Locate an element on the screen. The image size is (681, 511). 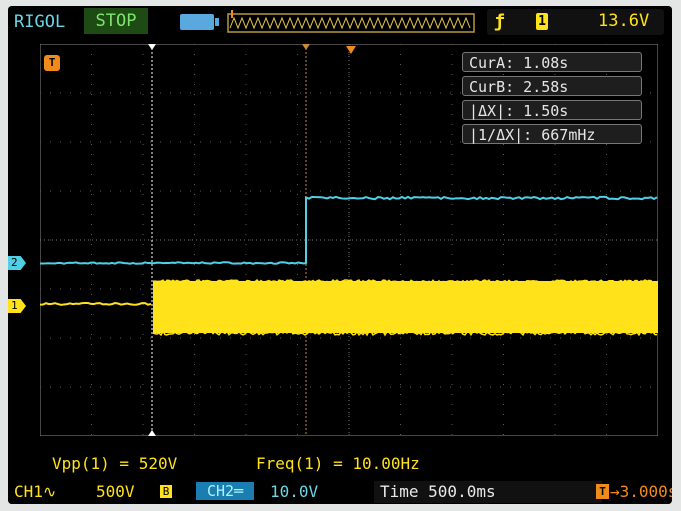
waveform-overview is located at coordinates (350, 23).